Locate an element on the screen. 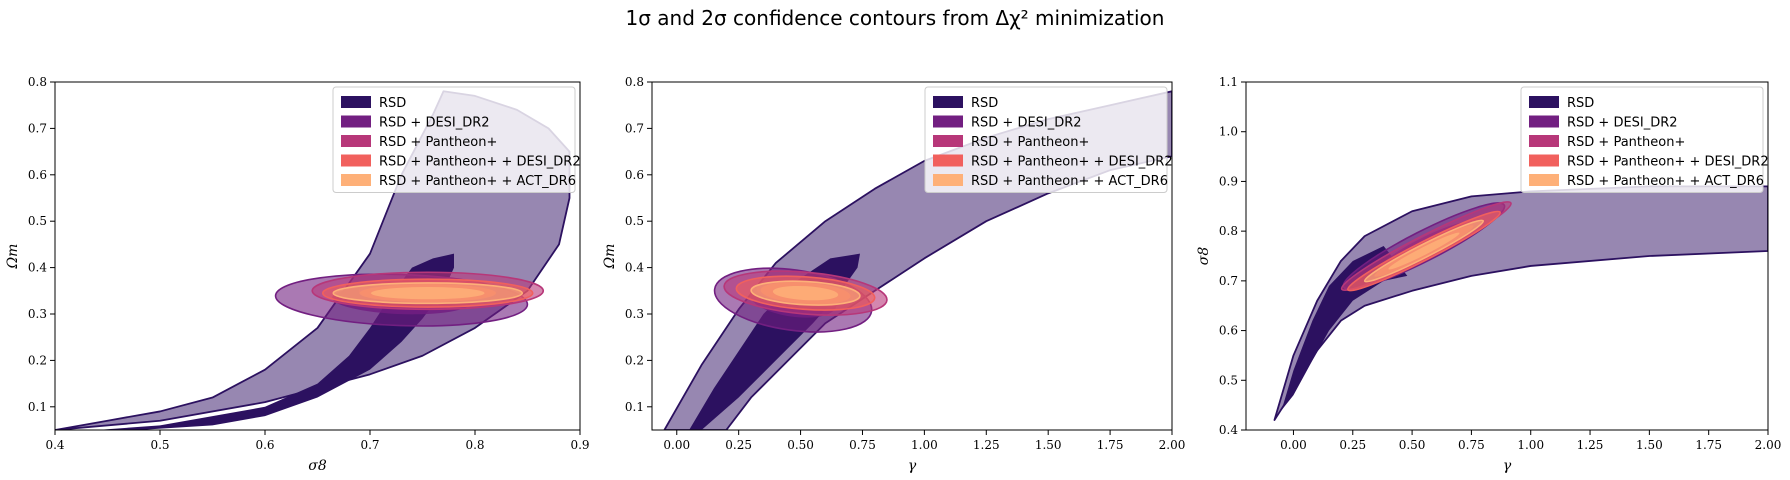 The height and width of the screenshot is (480, 1790). x-tick-label: 0.8 is located at coordinates (474, 445).